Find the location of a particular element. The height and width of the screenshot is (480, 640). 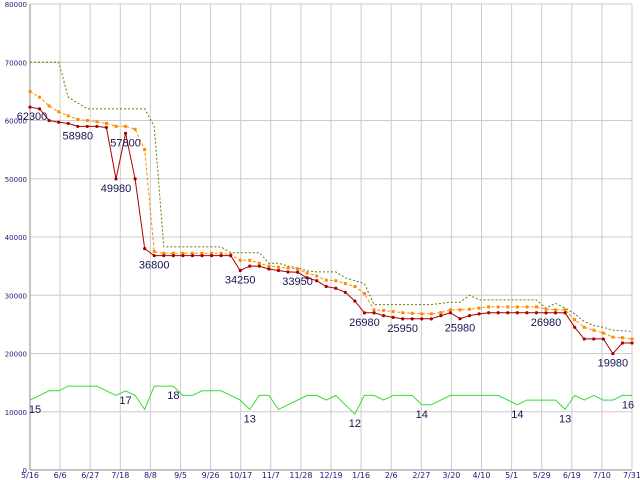

x-tick-label: 11/7 is located at coordinates (271, 475).